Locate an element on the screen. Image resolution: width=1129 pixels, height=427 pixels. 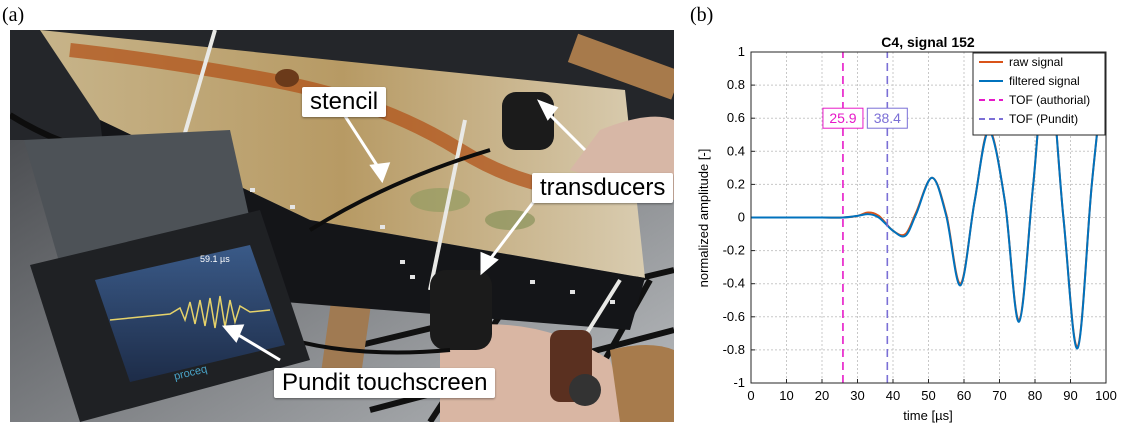
panel-label-b: (b) is located at coordinates (702, 15).